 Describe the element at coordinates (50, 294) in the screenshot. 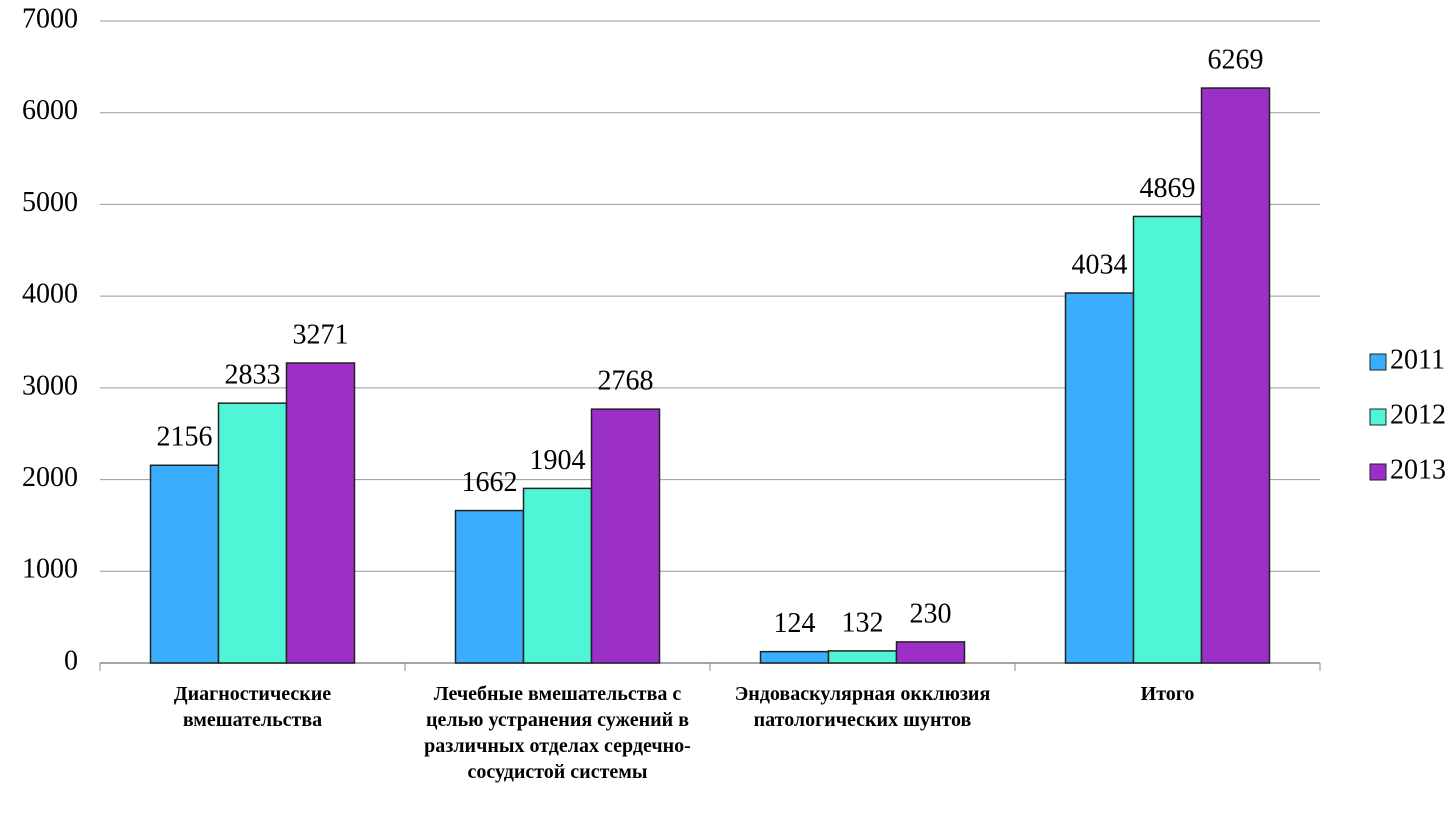

I see `y-tick-label: 4000` at that location.